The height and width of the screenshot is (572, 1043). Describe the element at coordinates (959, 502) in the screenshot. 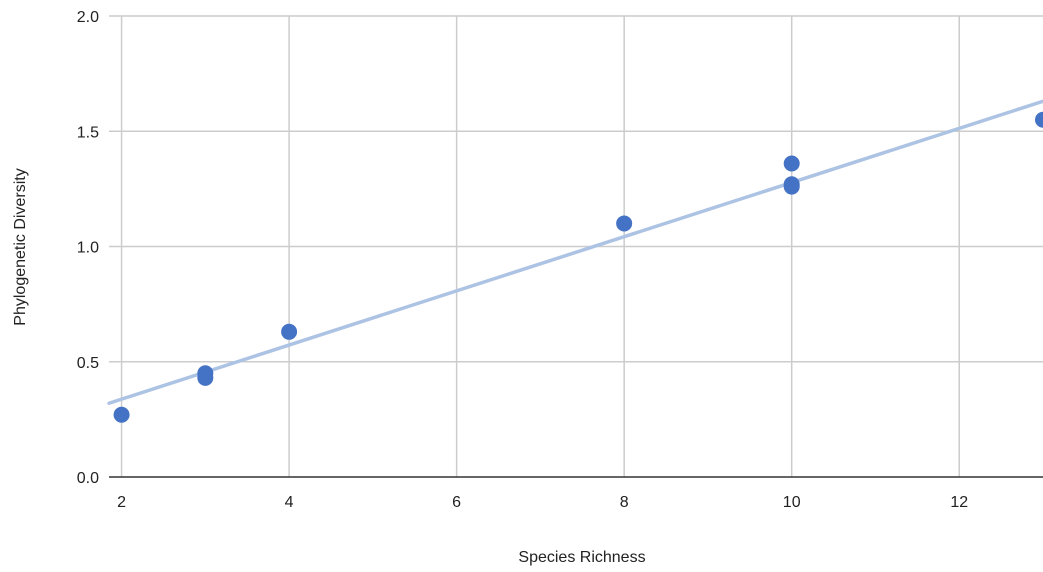

I see `x-tick-label: 12` at that location.